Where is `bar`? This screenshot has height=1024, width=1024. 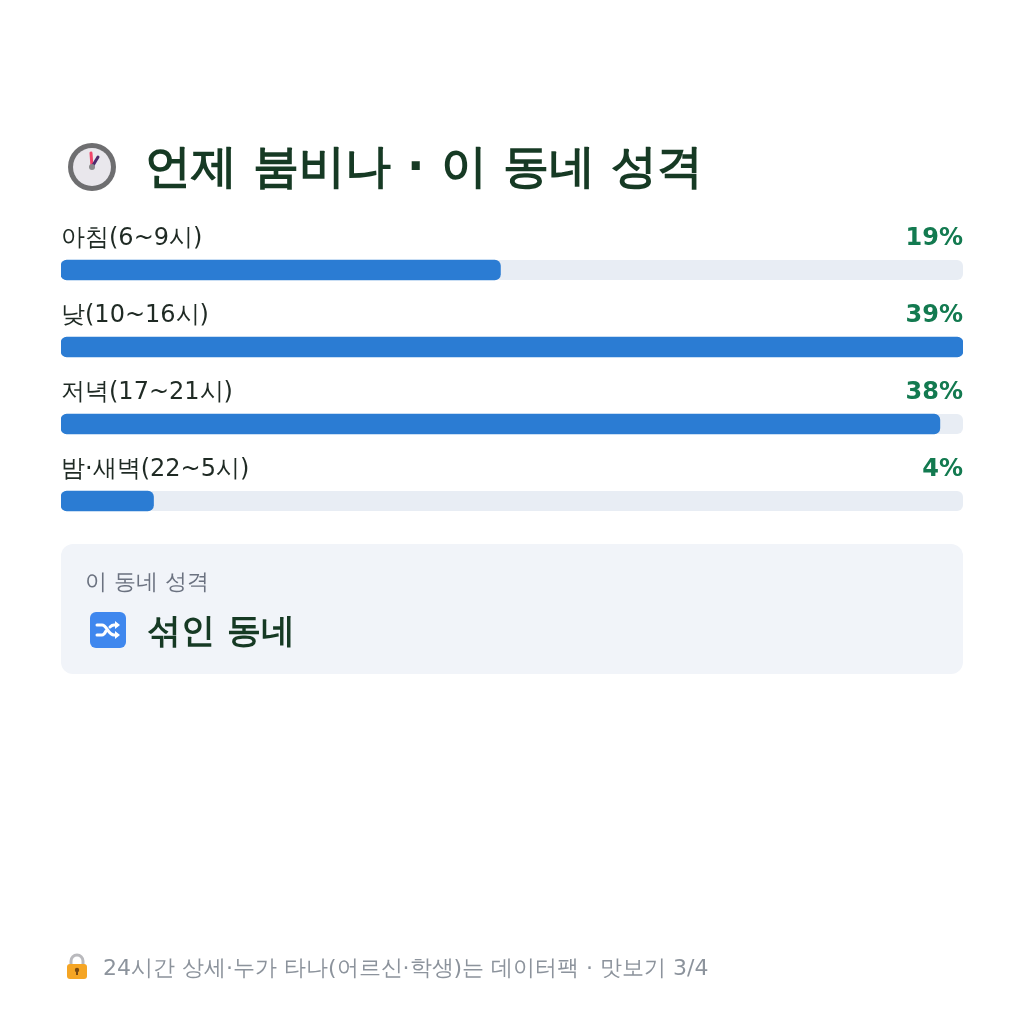 bar is located at coordinates (107, 501).